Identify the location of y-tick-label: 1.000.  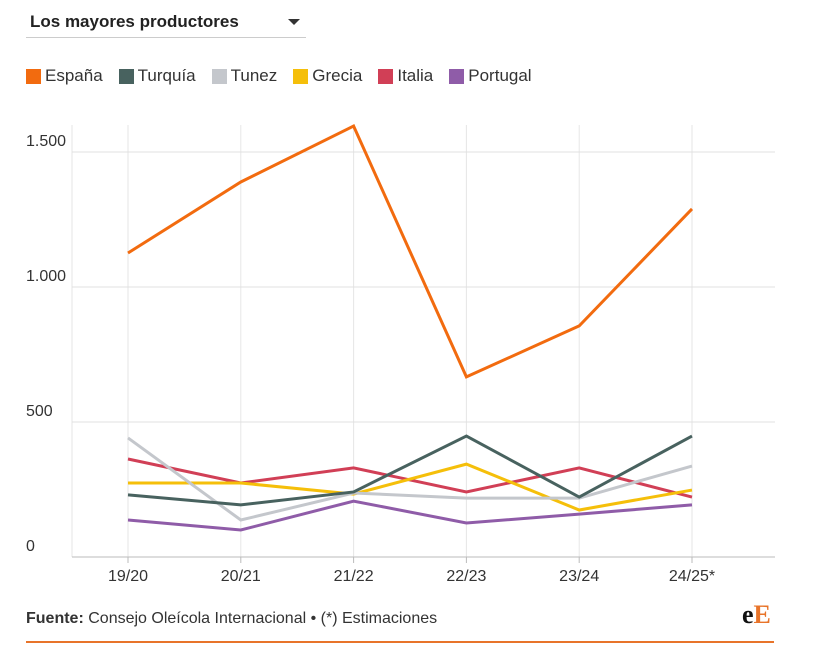
(46, 276).